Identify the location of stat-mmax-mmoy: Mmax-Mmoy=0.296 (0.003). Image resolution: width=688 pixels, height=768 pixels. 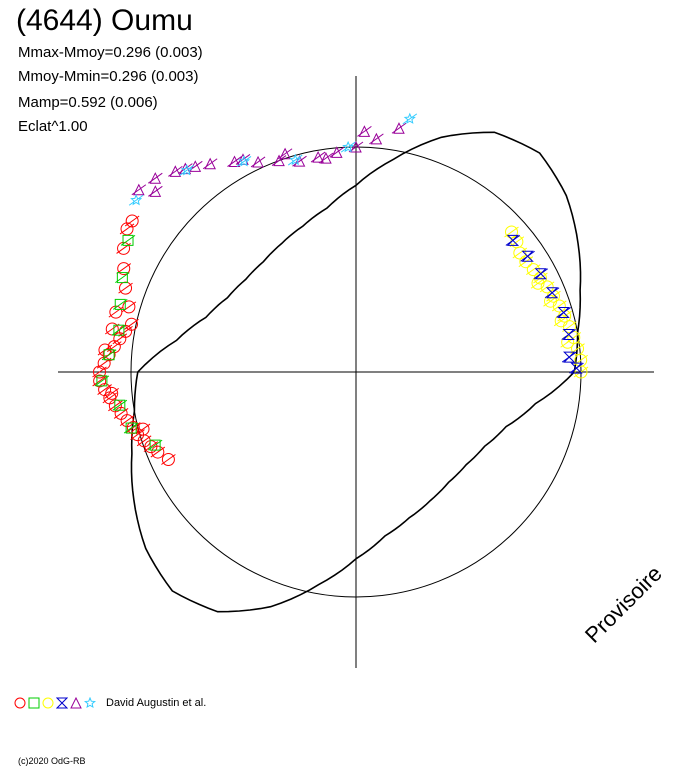
(110, 52).